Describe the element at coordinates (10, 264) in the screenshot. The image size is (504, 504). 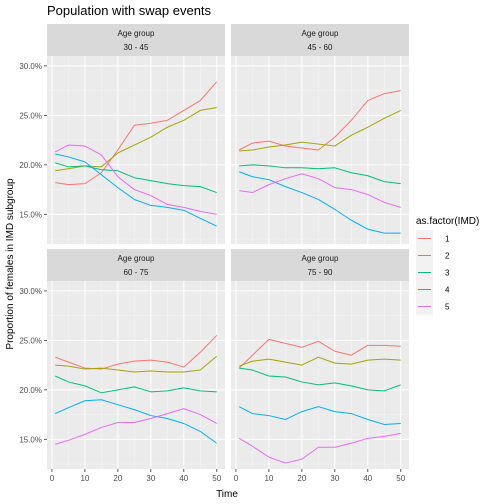
I see `y-axis-title: Proportion of females in IMD subgroup` at that location.